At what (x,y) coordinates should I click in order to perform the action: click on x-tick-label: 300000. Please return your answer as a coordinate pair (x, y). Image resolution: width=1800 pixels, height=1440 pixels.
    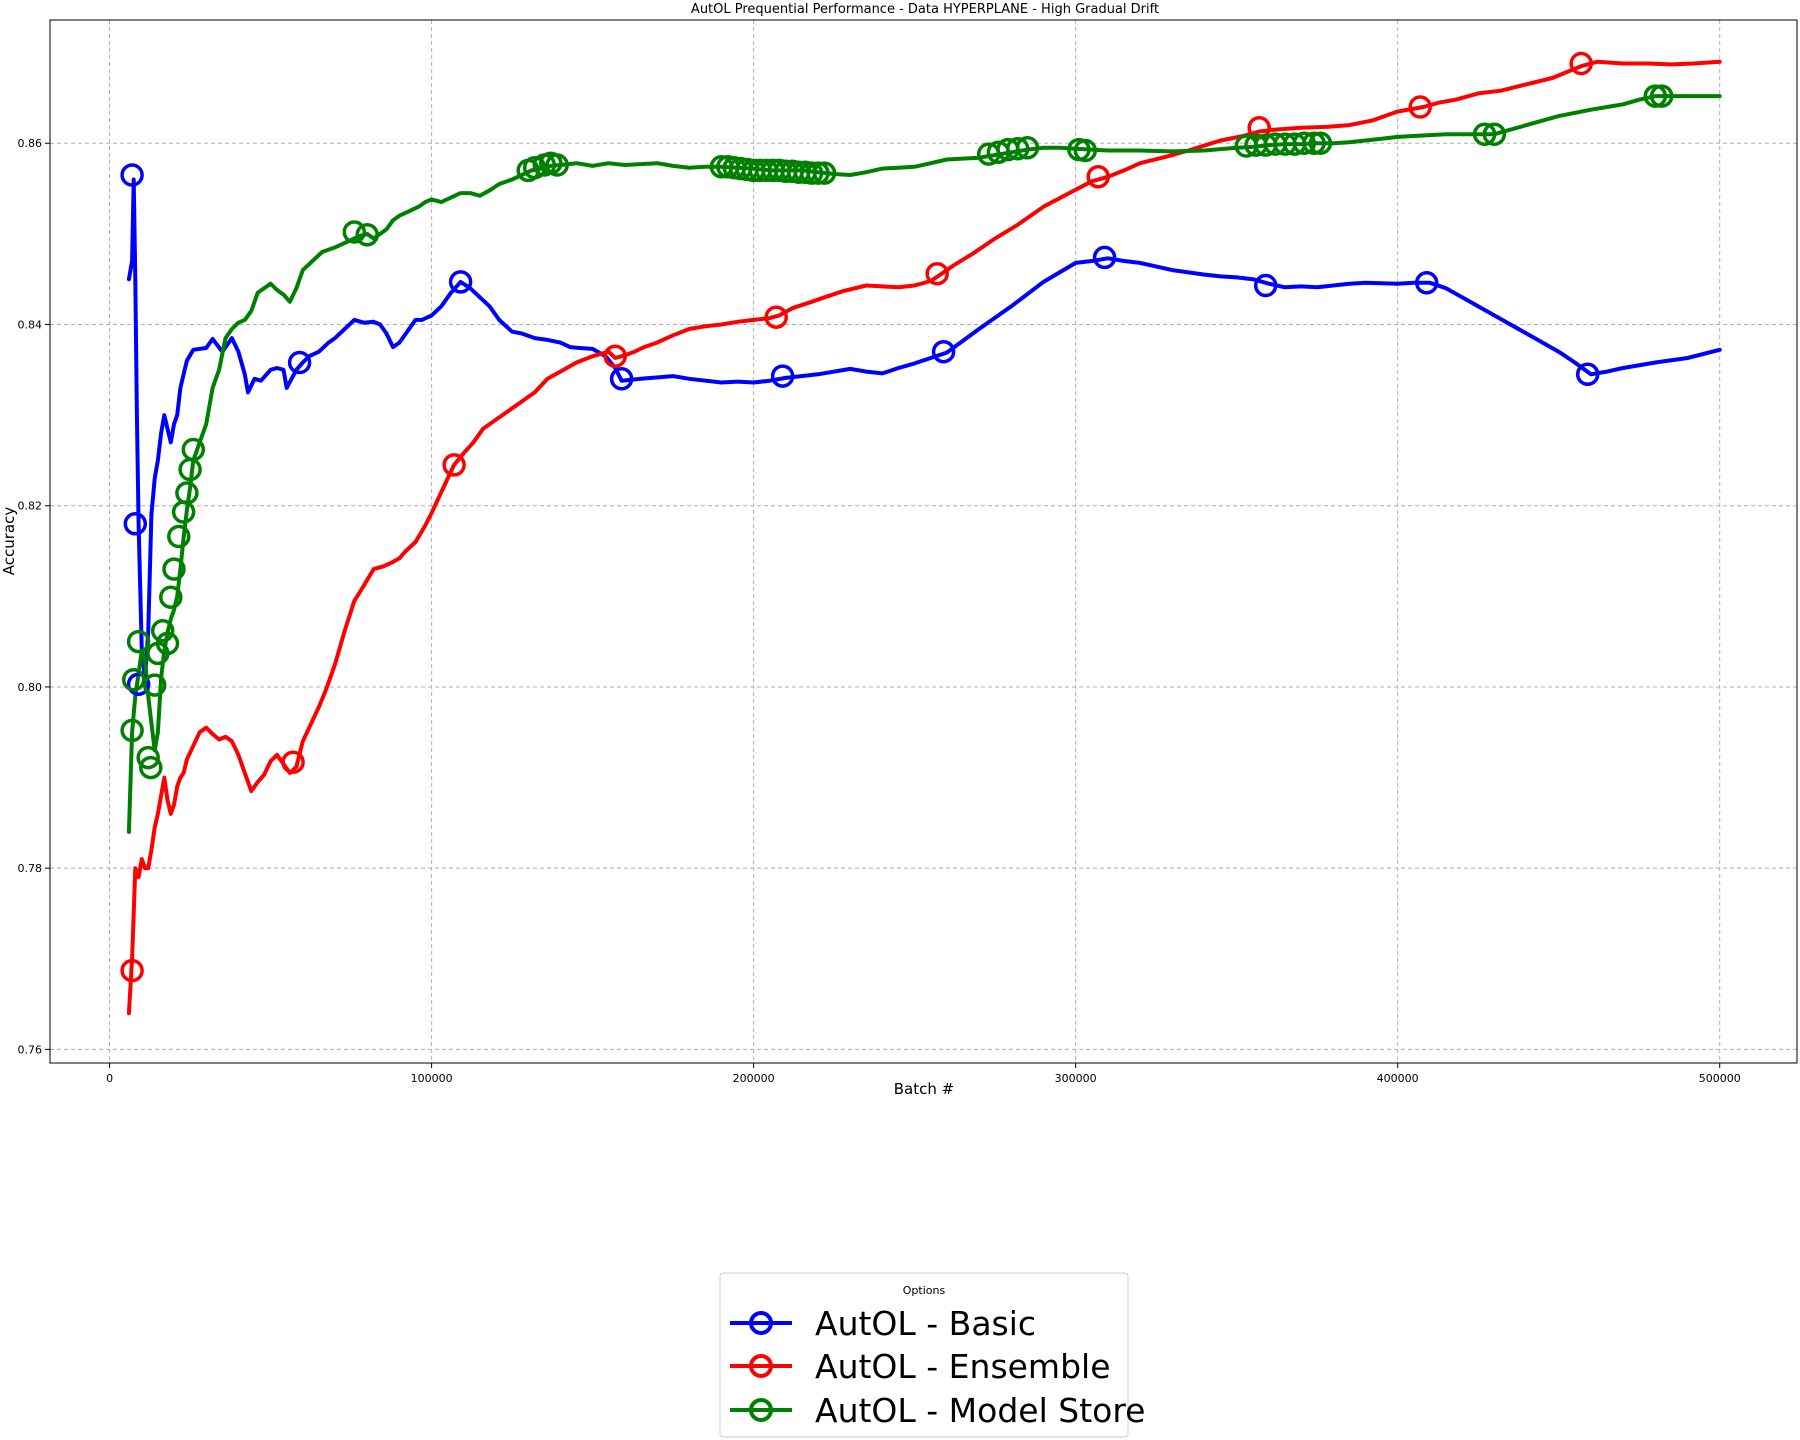
    Looking at the image, I should click on (1076, 1078).